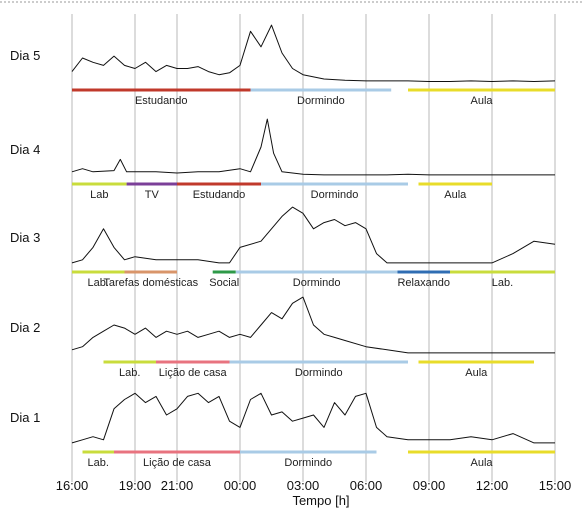  I want to click on day-label: Dia 1, so click(25, 417).